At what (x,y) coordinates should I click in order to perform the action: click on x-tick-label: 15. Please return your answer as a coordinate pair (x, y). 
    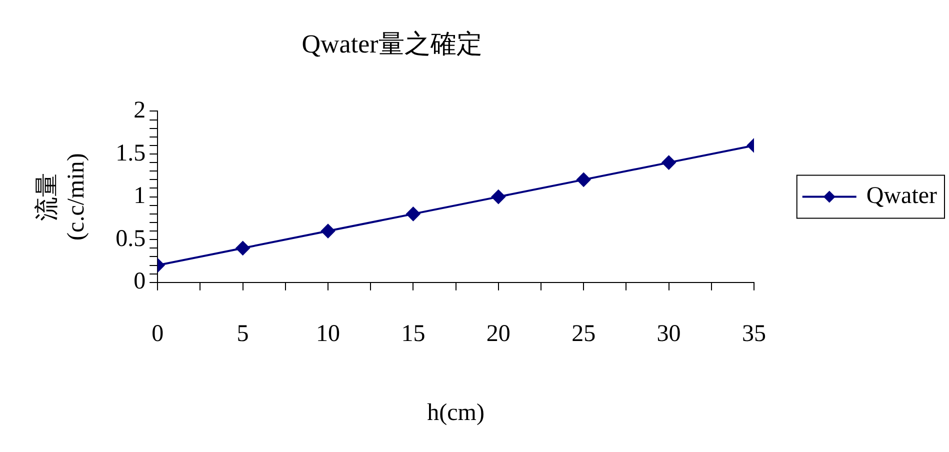
    Looking at the image, I should click on (413, 334).